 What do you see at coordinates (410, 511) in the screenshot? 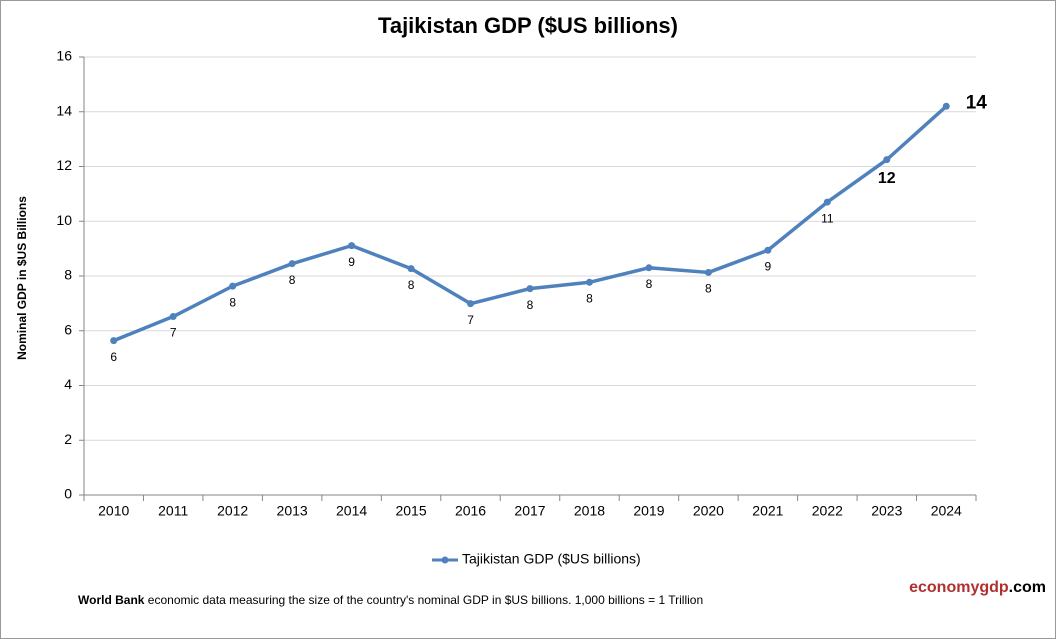
I see `x-tick-label: 2015` at bounding box center [410, 511].